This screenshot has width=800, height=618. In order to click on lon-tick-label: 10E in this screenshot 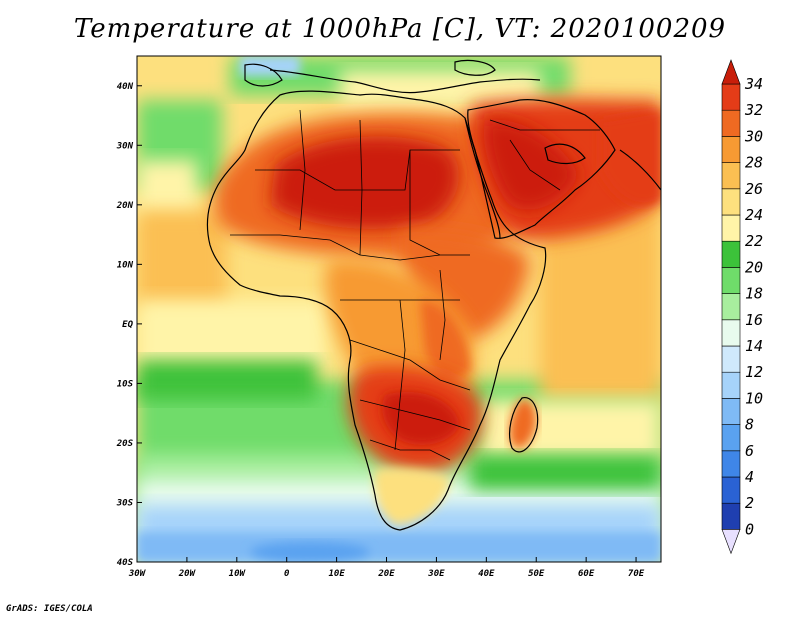, I will do `click(336, 574)`.